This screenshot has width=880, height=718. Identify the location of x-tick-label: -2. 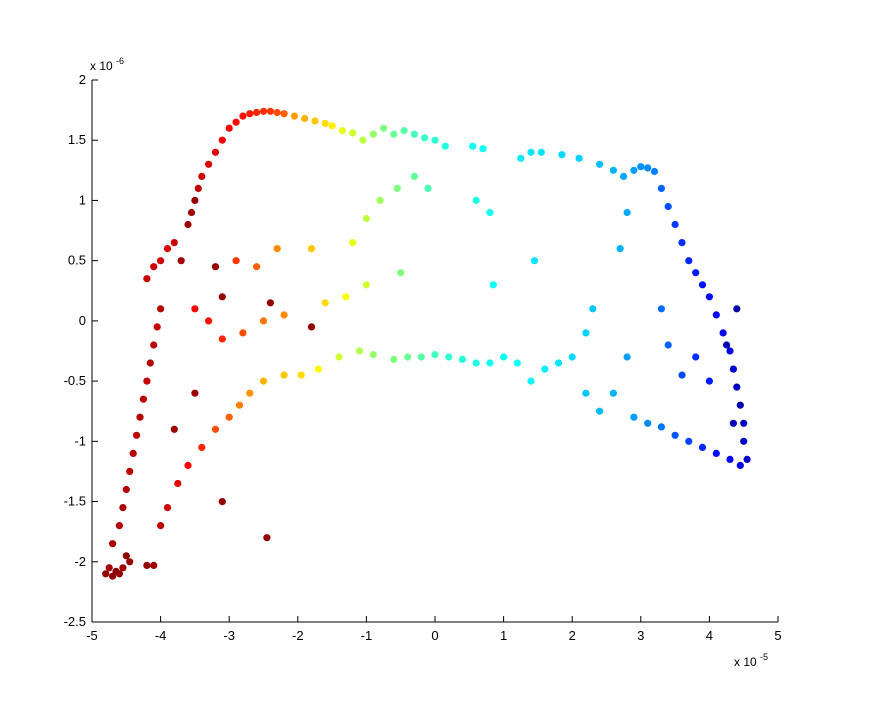
(298, 635).